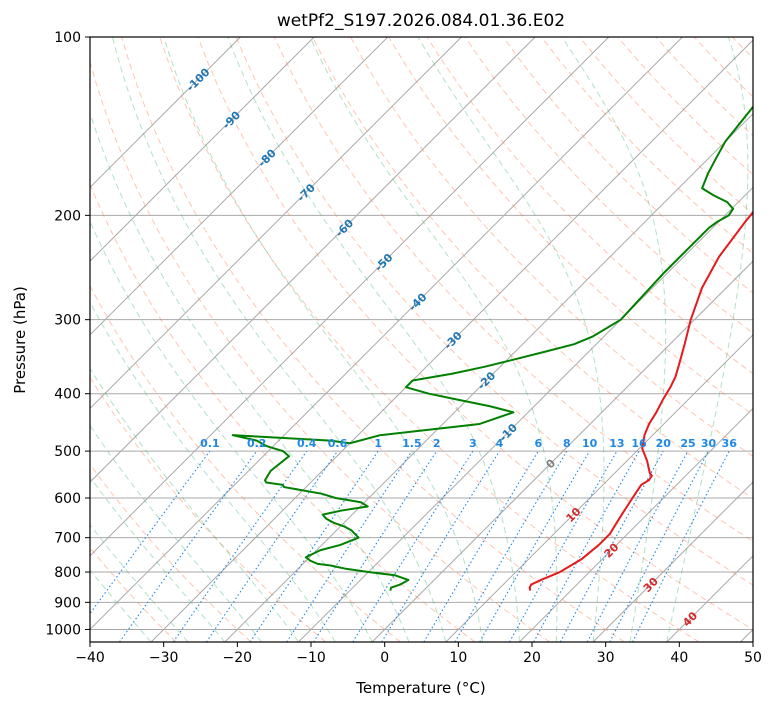 The height and width of the screenshot is (708, 775). I want to click on mixing-ratio-label: 0.2, so click(257, 443).